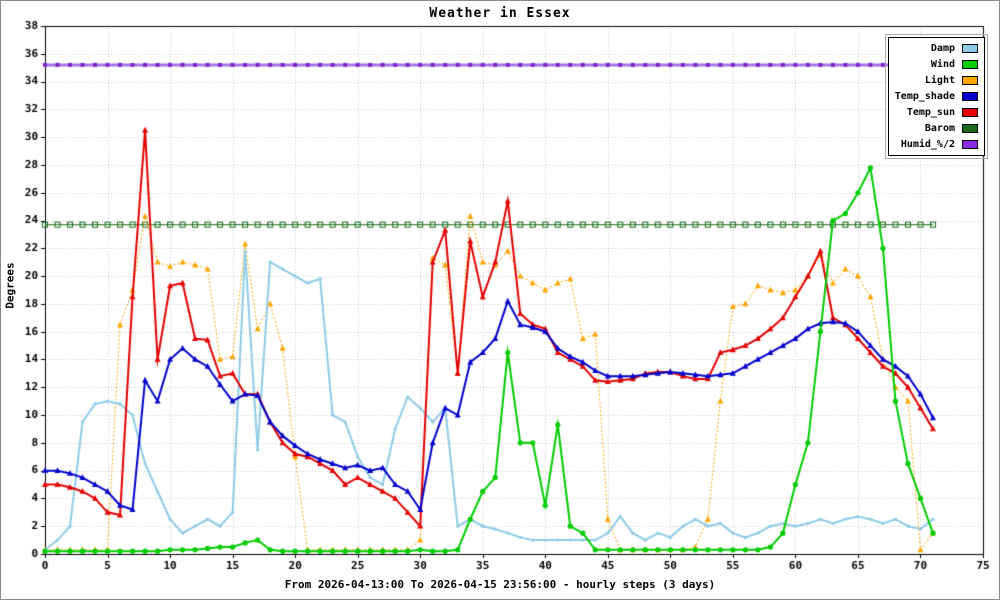 This screenshot has width=1000, height=600. Describe the element at coordinates (939, 128) in the screenshot. I see `legend-label: Barom` at that location.